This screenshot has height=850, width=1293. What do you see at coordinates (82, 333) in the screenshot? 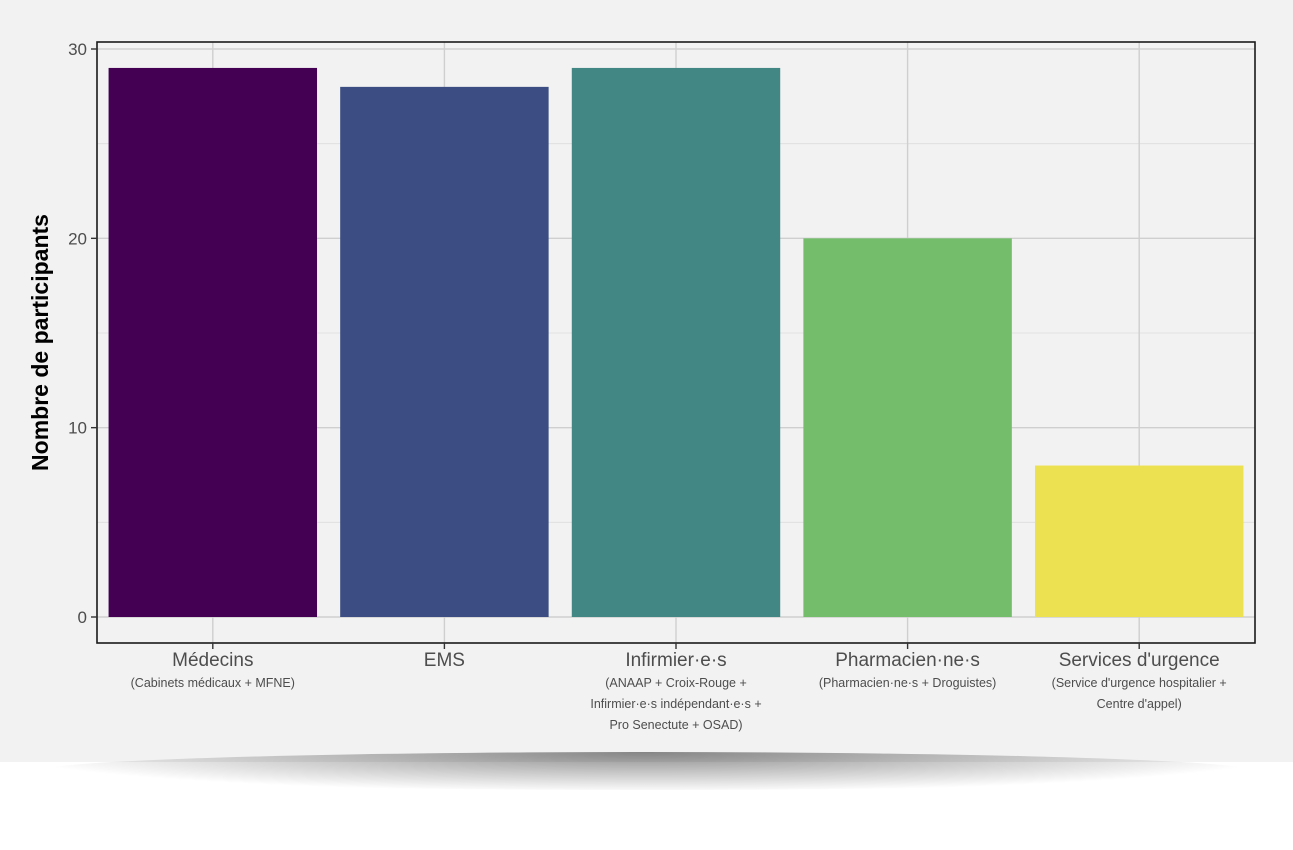
I see `y-axis: 0 10 20 30` at bounding box center [82, 333].